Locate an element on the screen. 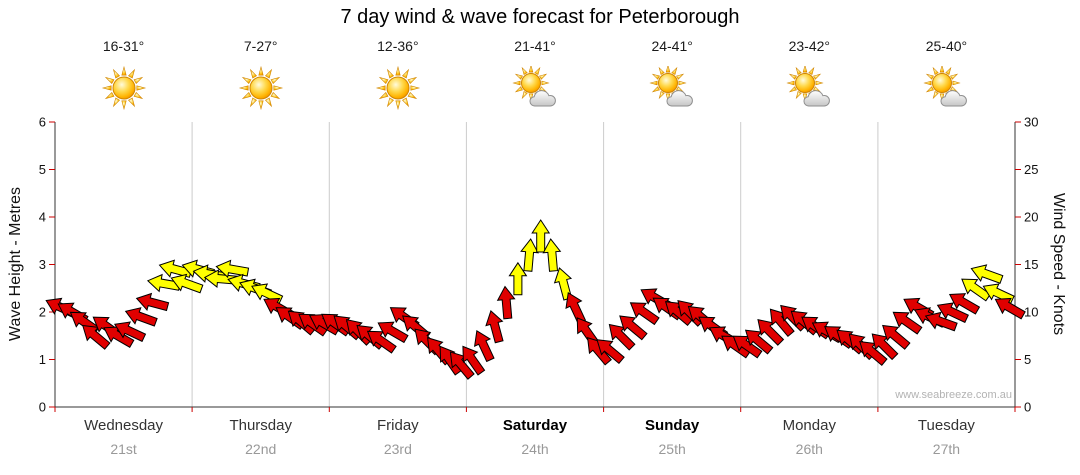 The height and width of the screenshot is (475, 1080). day-date: 24th is located at coordinates (535, 449).